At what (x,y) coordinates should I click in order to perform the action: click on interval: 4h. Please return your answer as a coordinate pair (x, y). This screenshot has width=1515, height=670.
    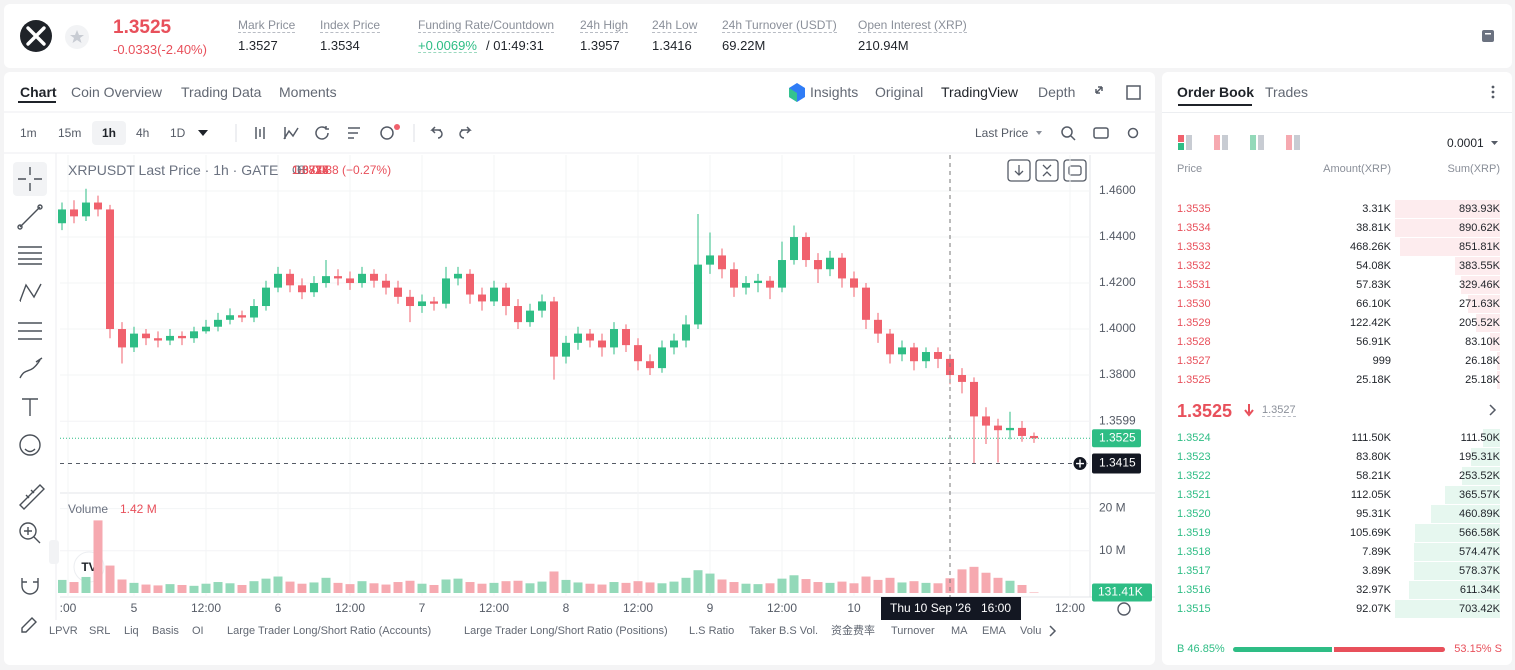
    Looking at the image, I should click on (143, 133).